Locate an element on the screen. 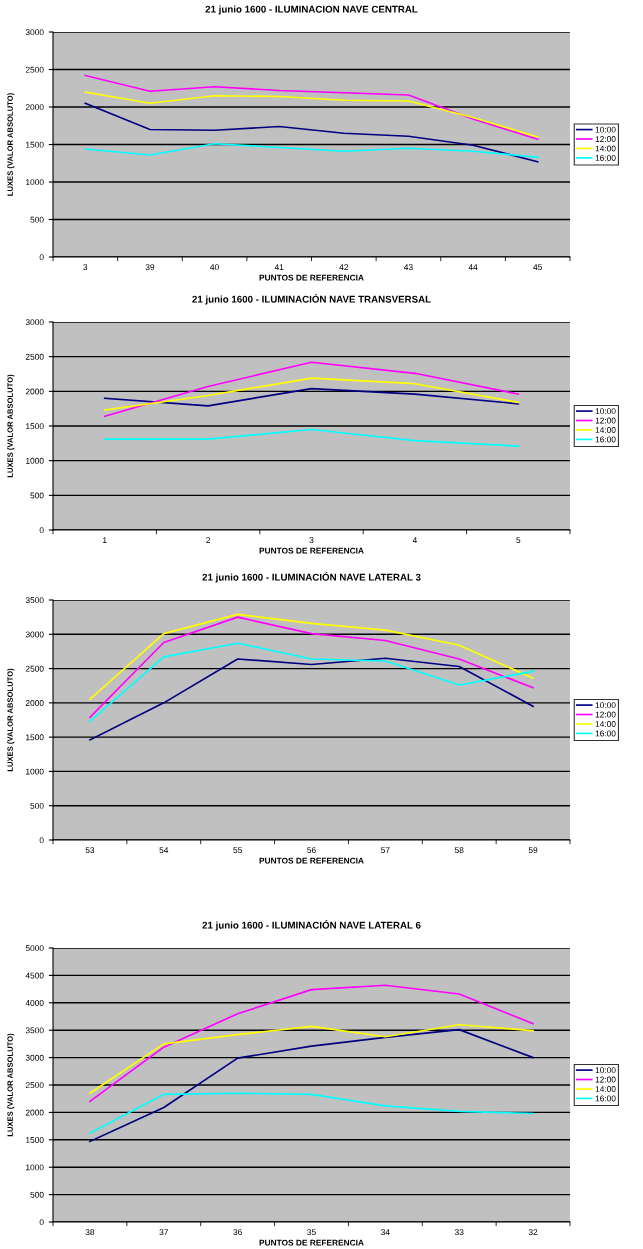 Image resolution: width=643 pixels, height=1249 pixels. x-tick-label: 4 is located at coordinates (414, 540).